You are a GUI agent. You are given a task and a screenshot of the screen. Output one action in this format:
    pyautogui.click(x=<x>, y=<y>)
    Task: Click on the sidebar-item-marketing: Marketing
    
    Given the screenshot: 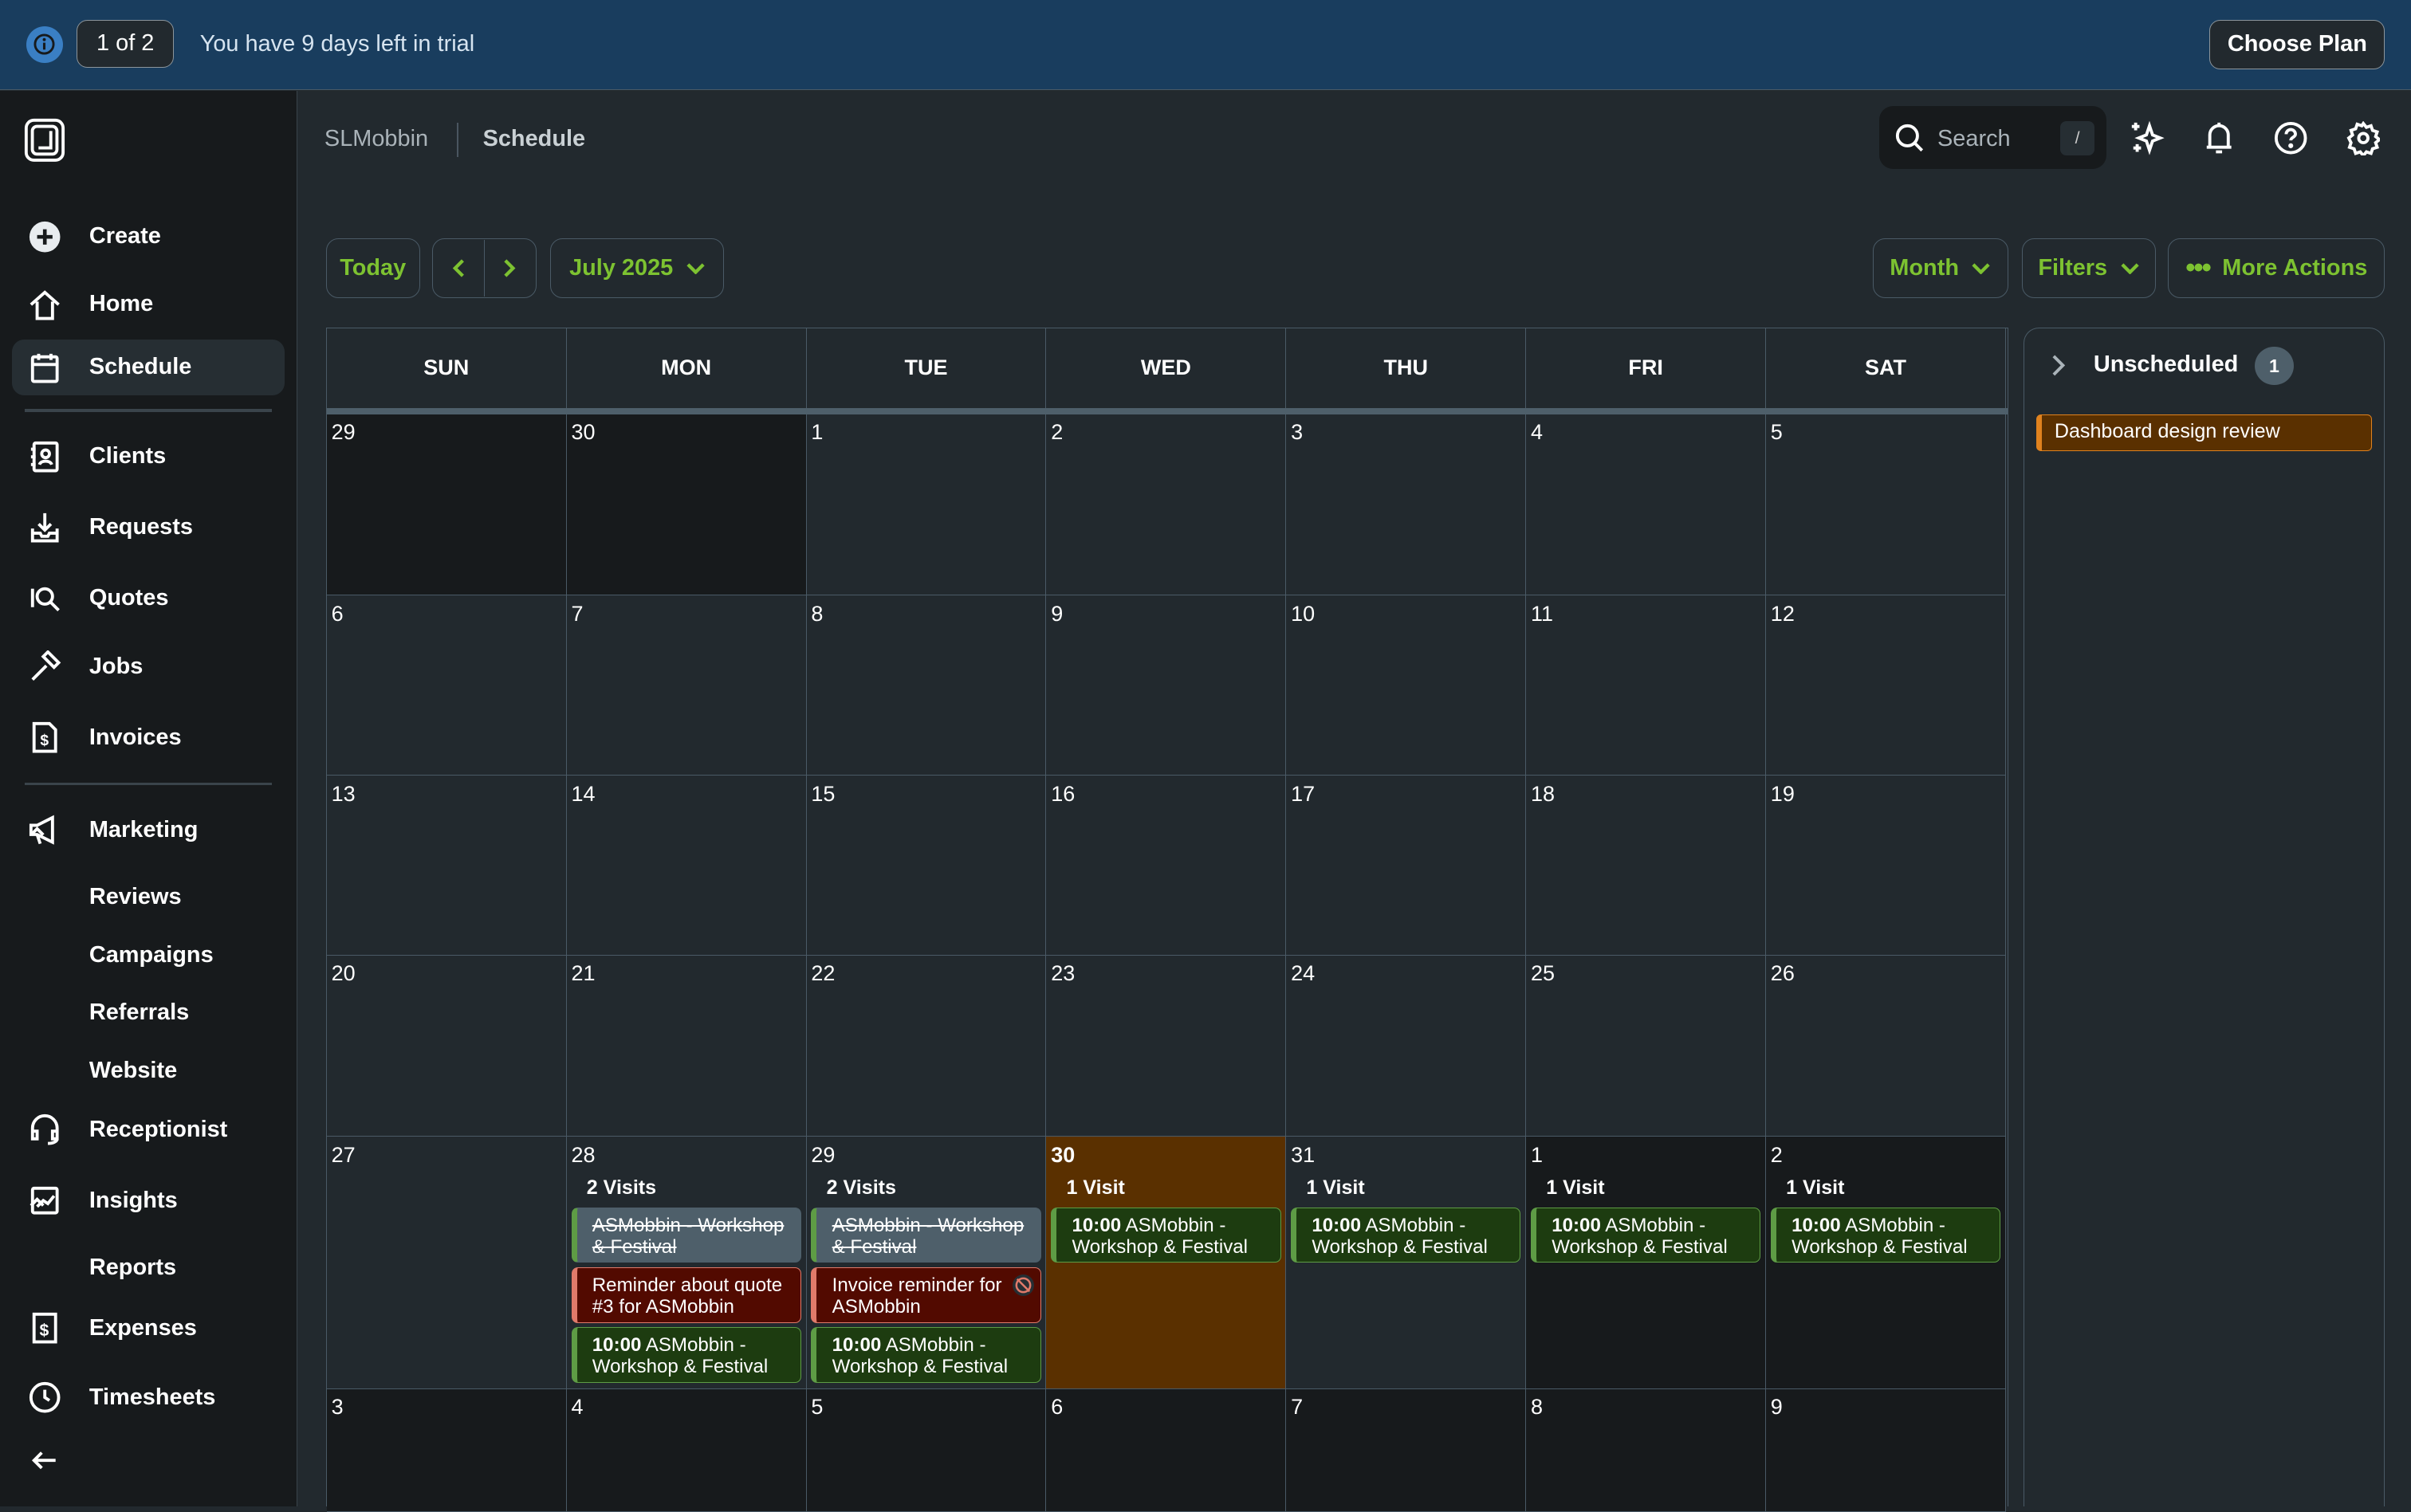 What is the action you would take?
    pyautogui.click(x=148, y=830)
    